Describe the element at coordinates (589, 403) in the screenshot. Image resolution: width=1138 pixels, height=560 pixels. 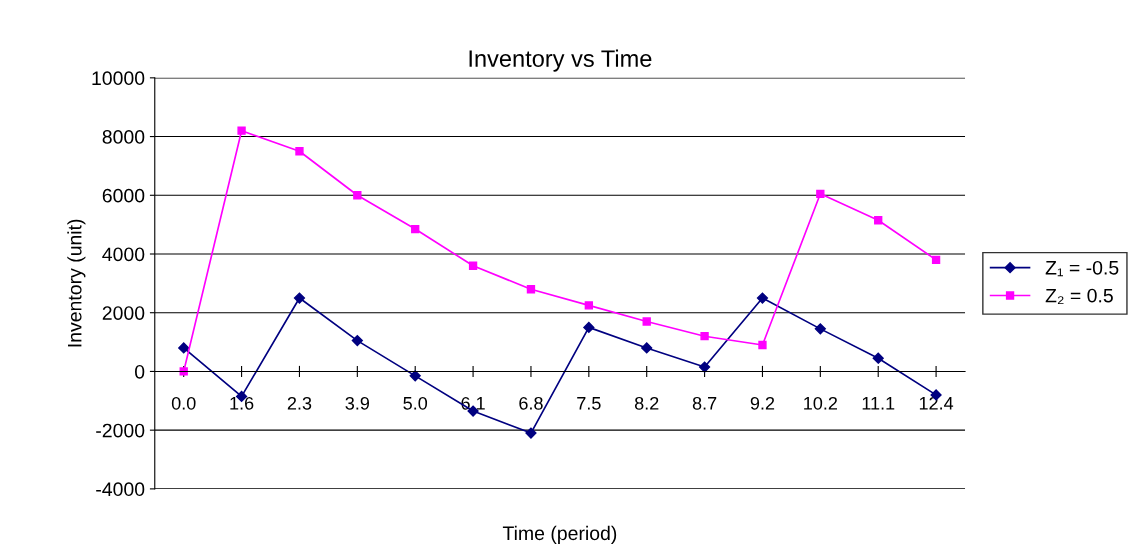
I see `x-tick-label: 7.5` at that location.